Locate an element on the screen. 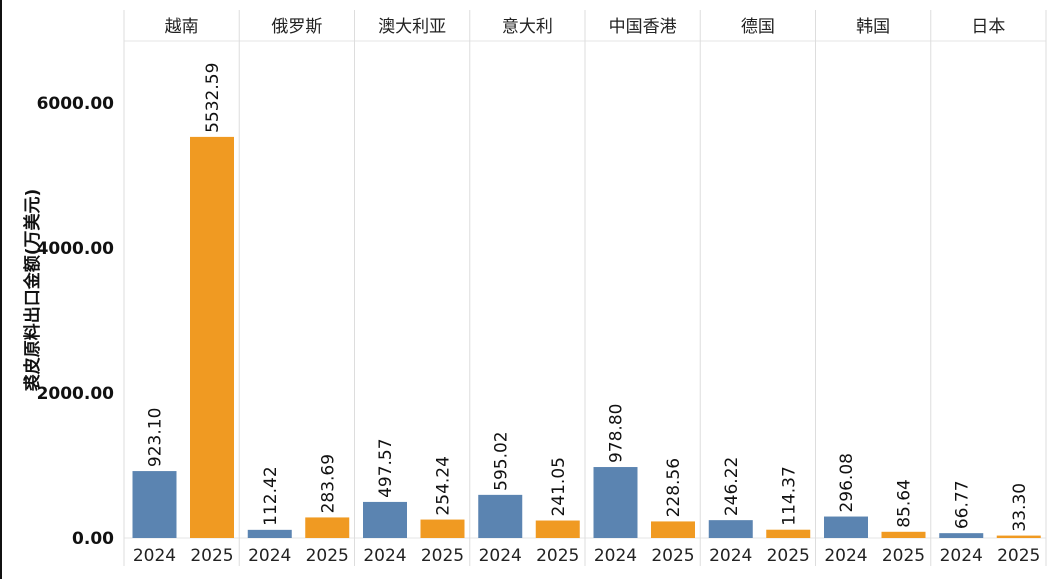 Image resolution: width=1060 pixels, height=583 pixels. y-tick-label: 4000.00 is located at coordinates (76, 249).